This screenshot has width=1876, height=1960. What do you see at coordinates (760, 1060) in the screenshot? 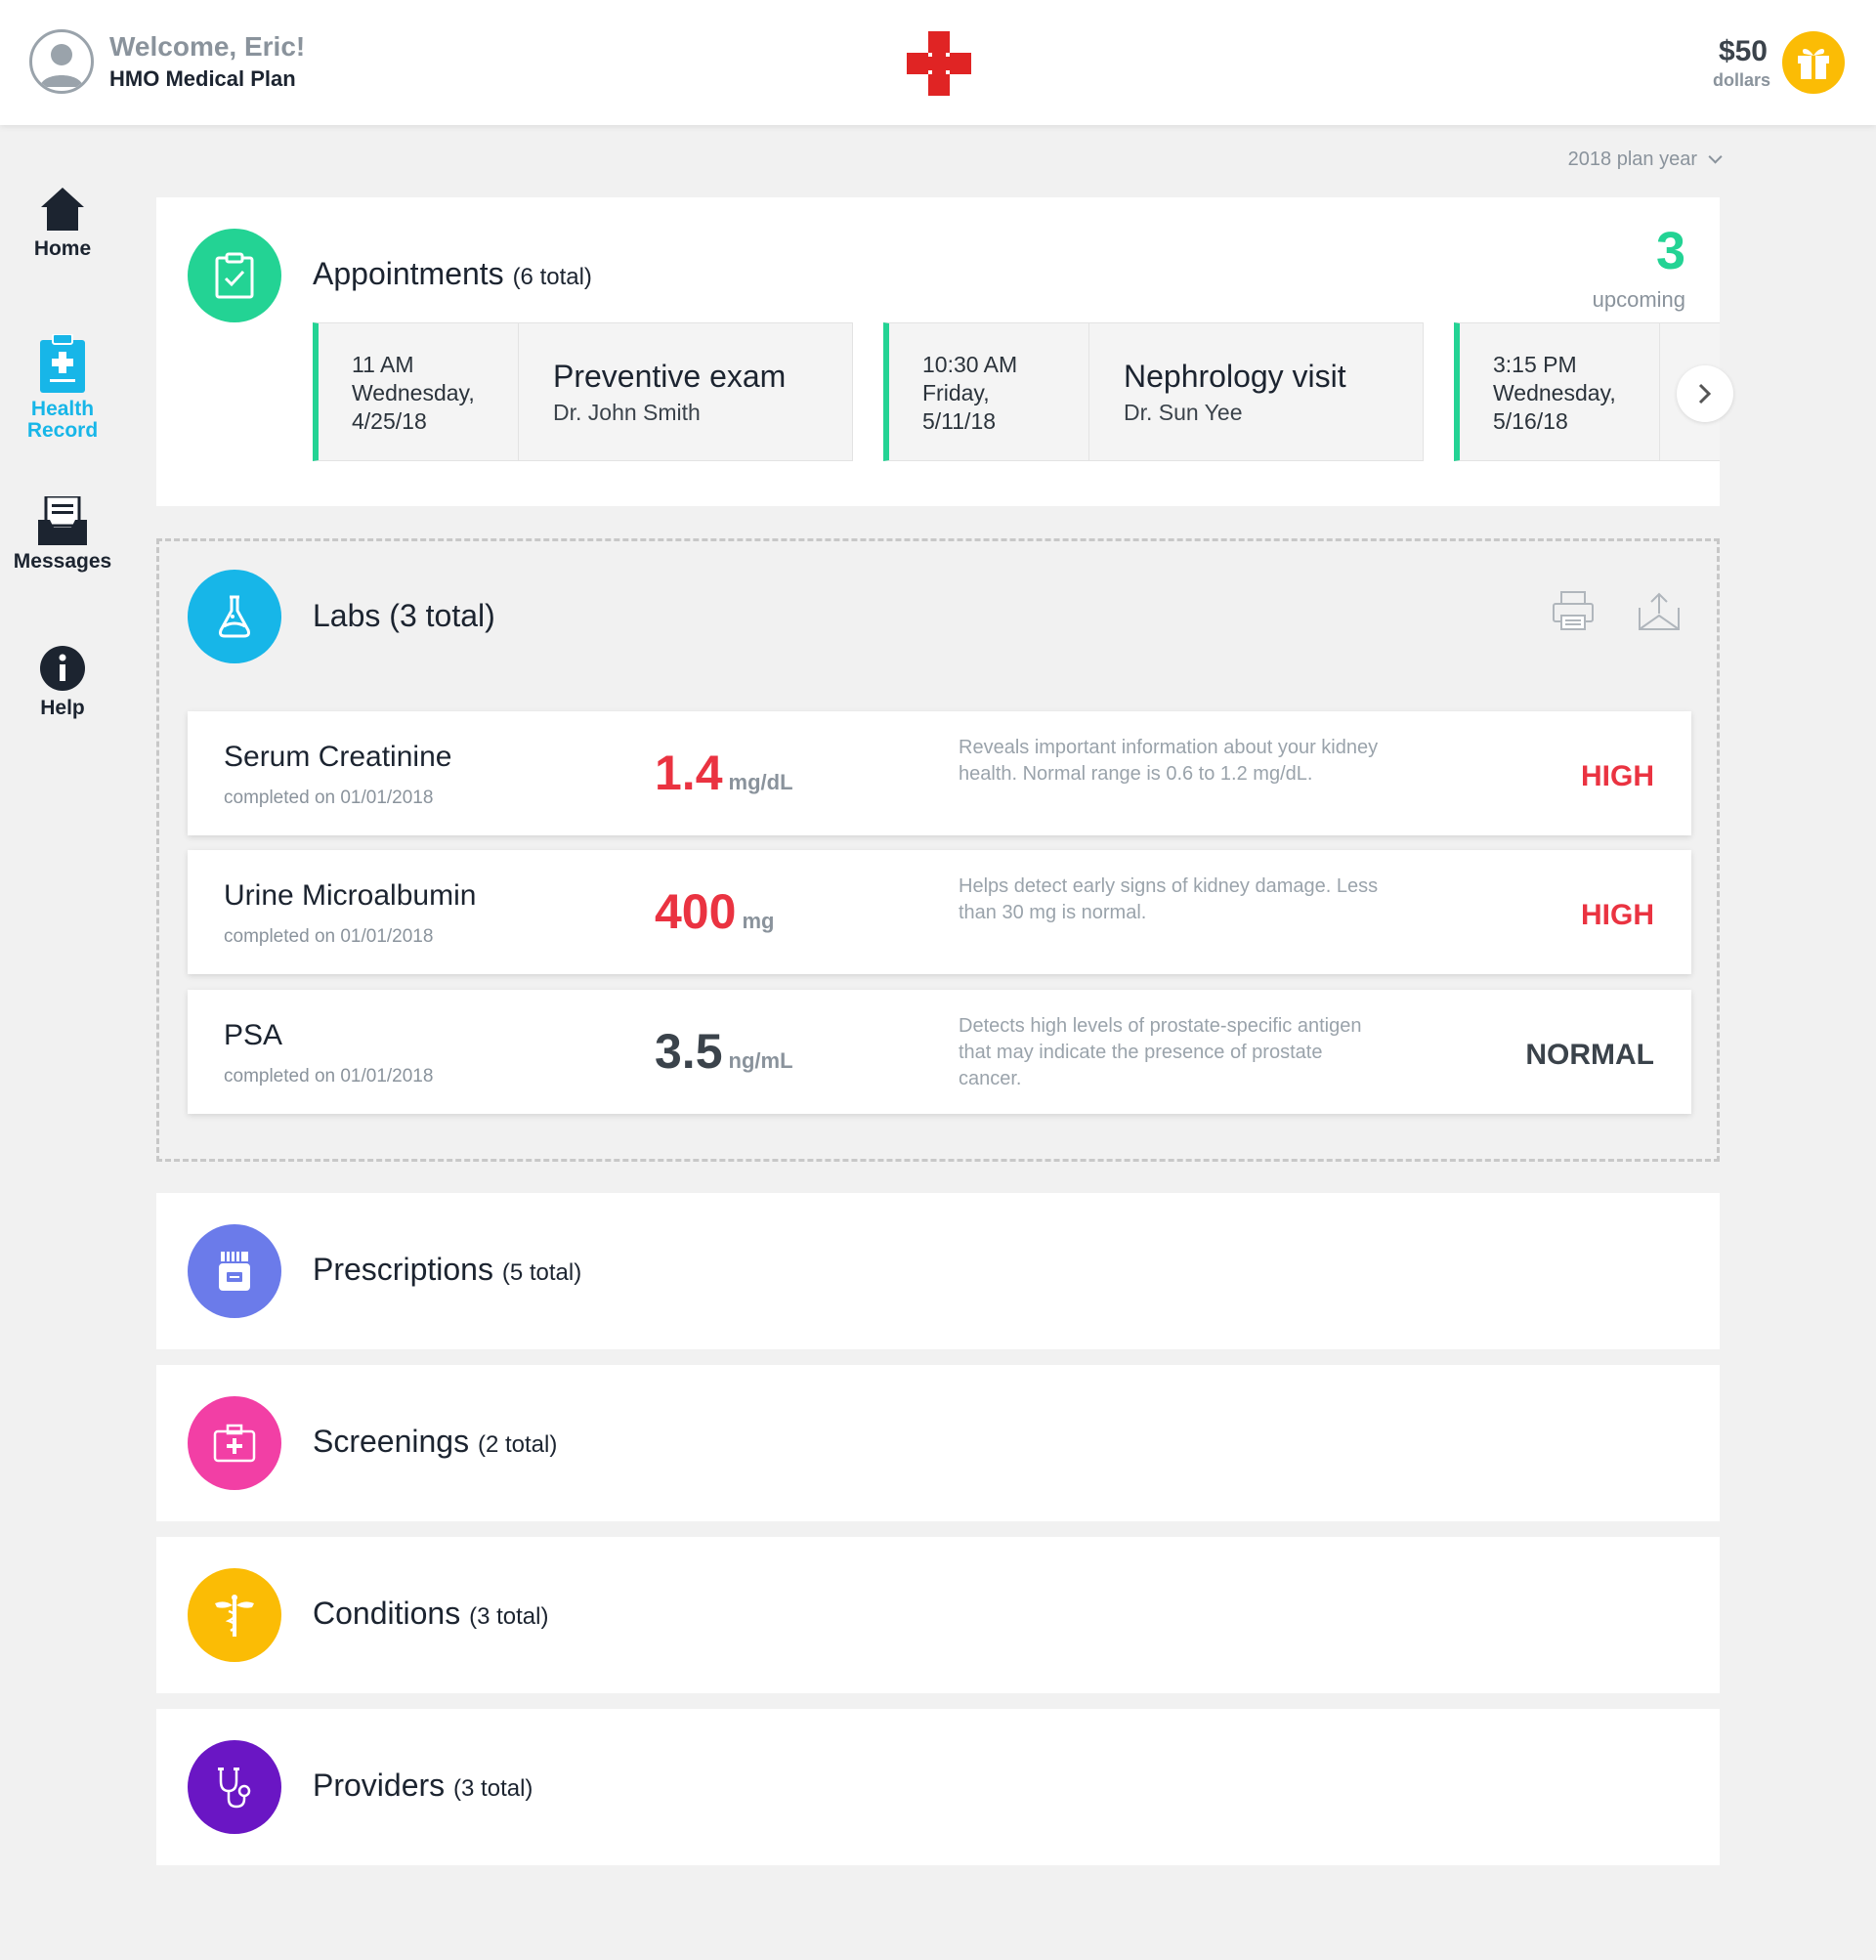
I see `lab-value-unit: ng/mL` at bounding box center [760, 1060].